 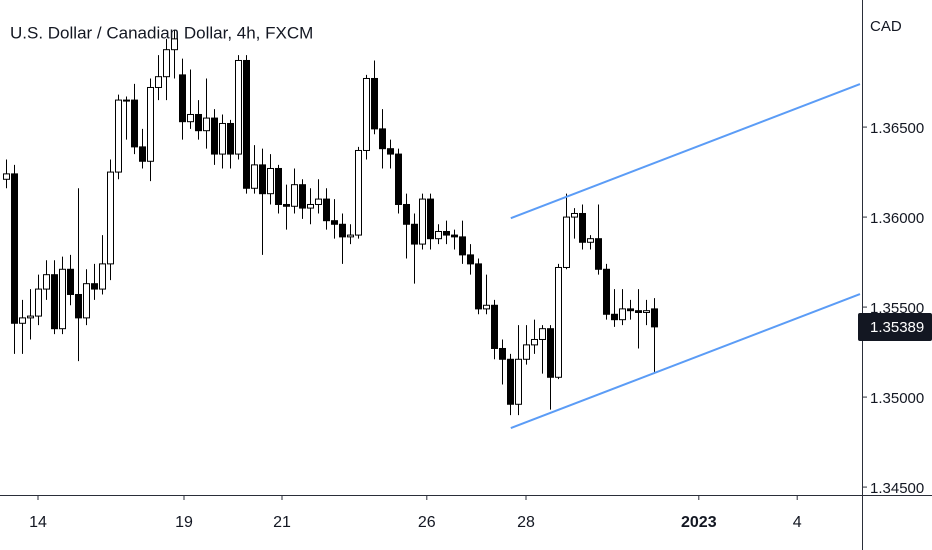 What do you see at coordinates (415, 513) in the screenshot?
I see `x-axis: 14 19 21 26 28 2023 4` at bounding box center [415, 513].